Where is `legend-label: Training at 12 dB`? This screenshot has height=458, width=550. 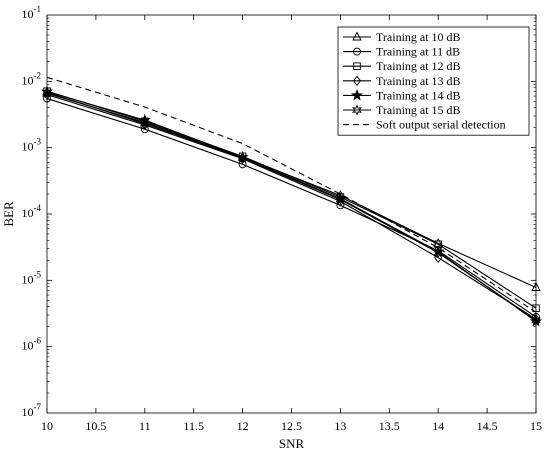
legend-label: Training at 12 dB is located at coordinates (418, 66).